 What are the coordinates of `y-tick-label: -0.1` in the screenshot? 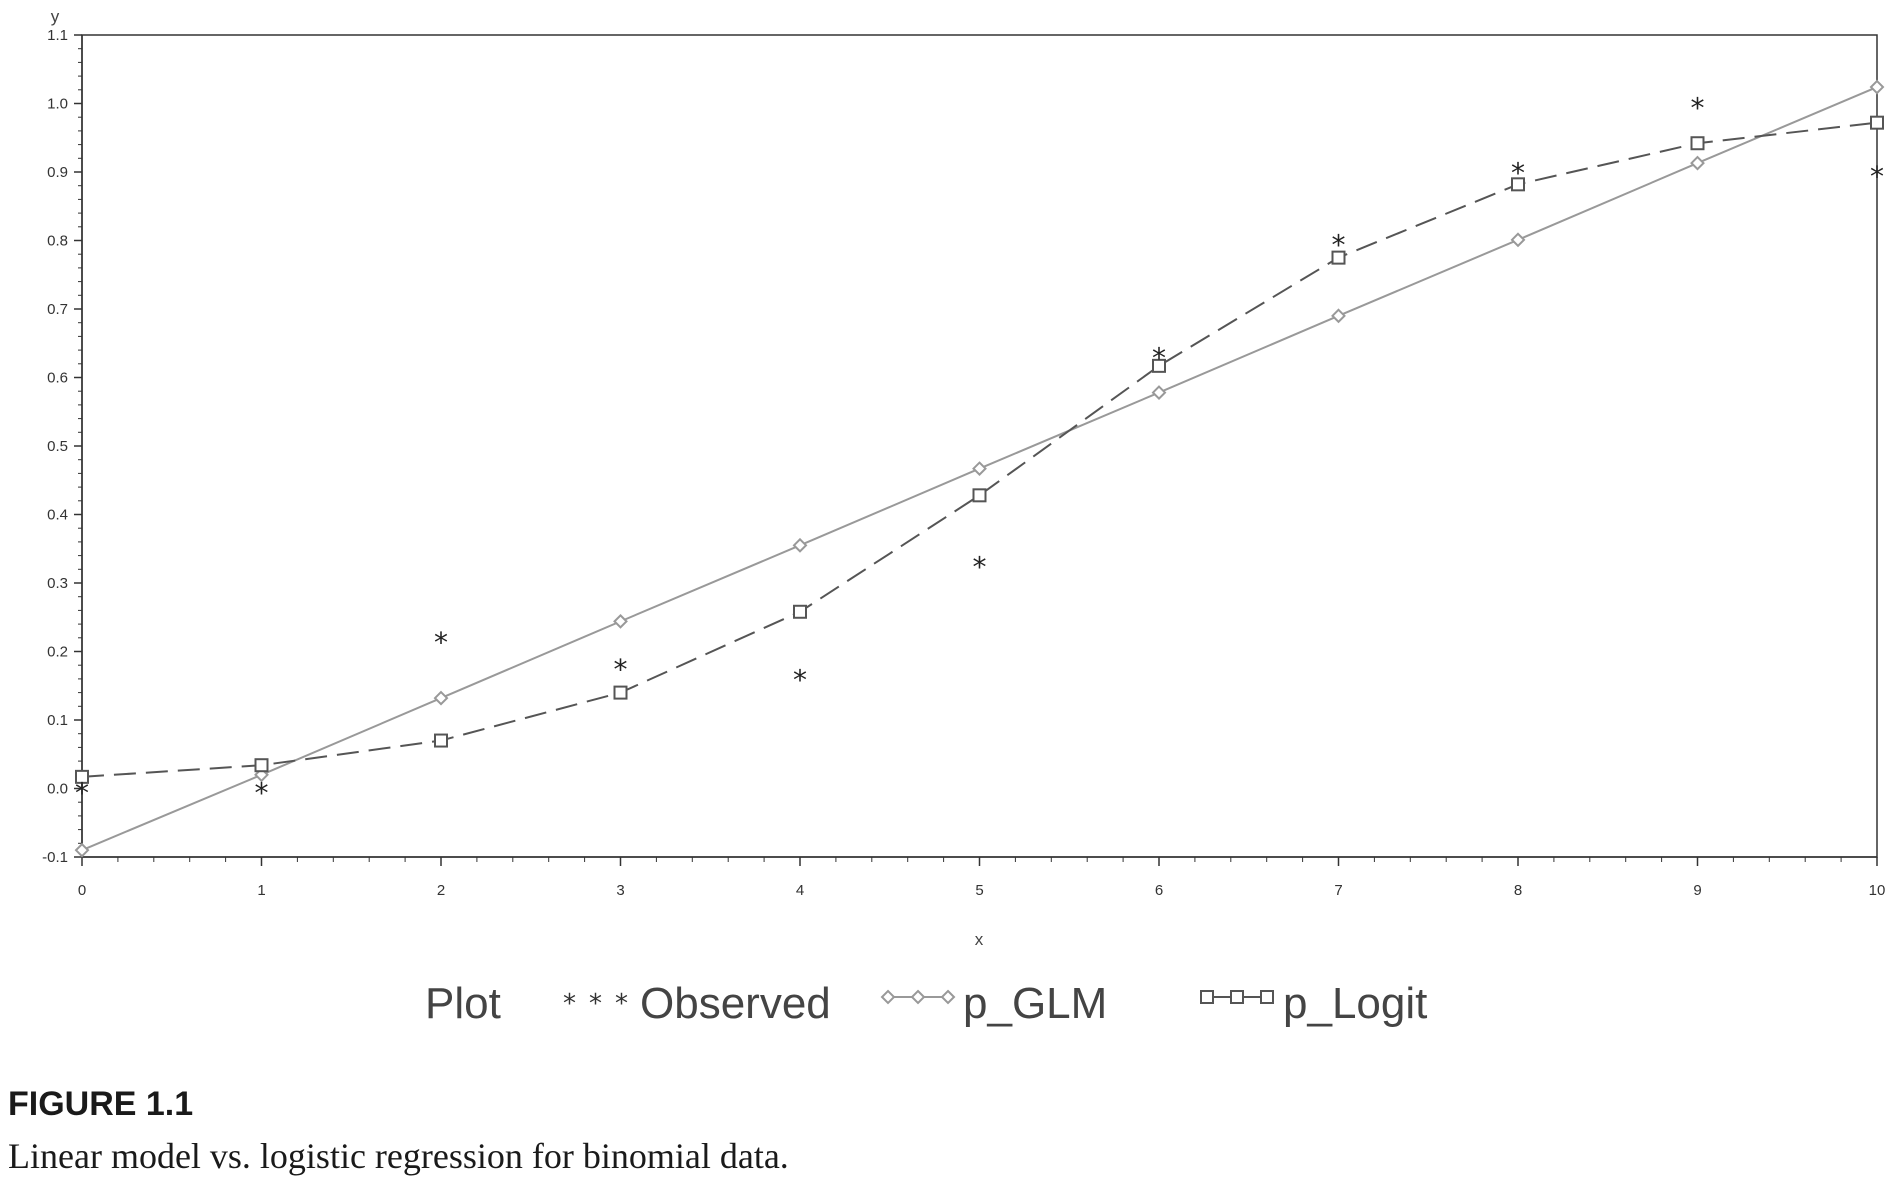 It's located at (55, 857).